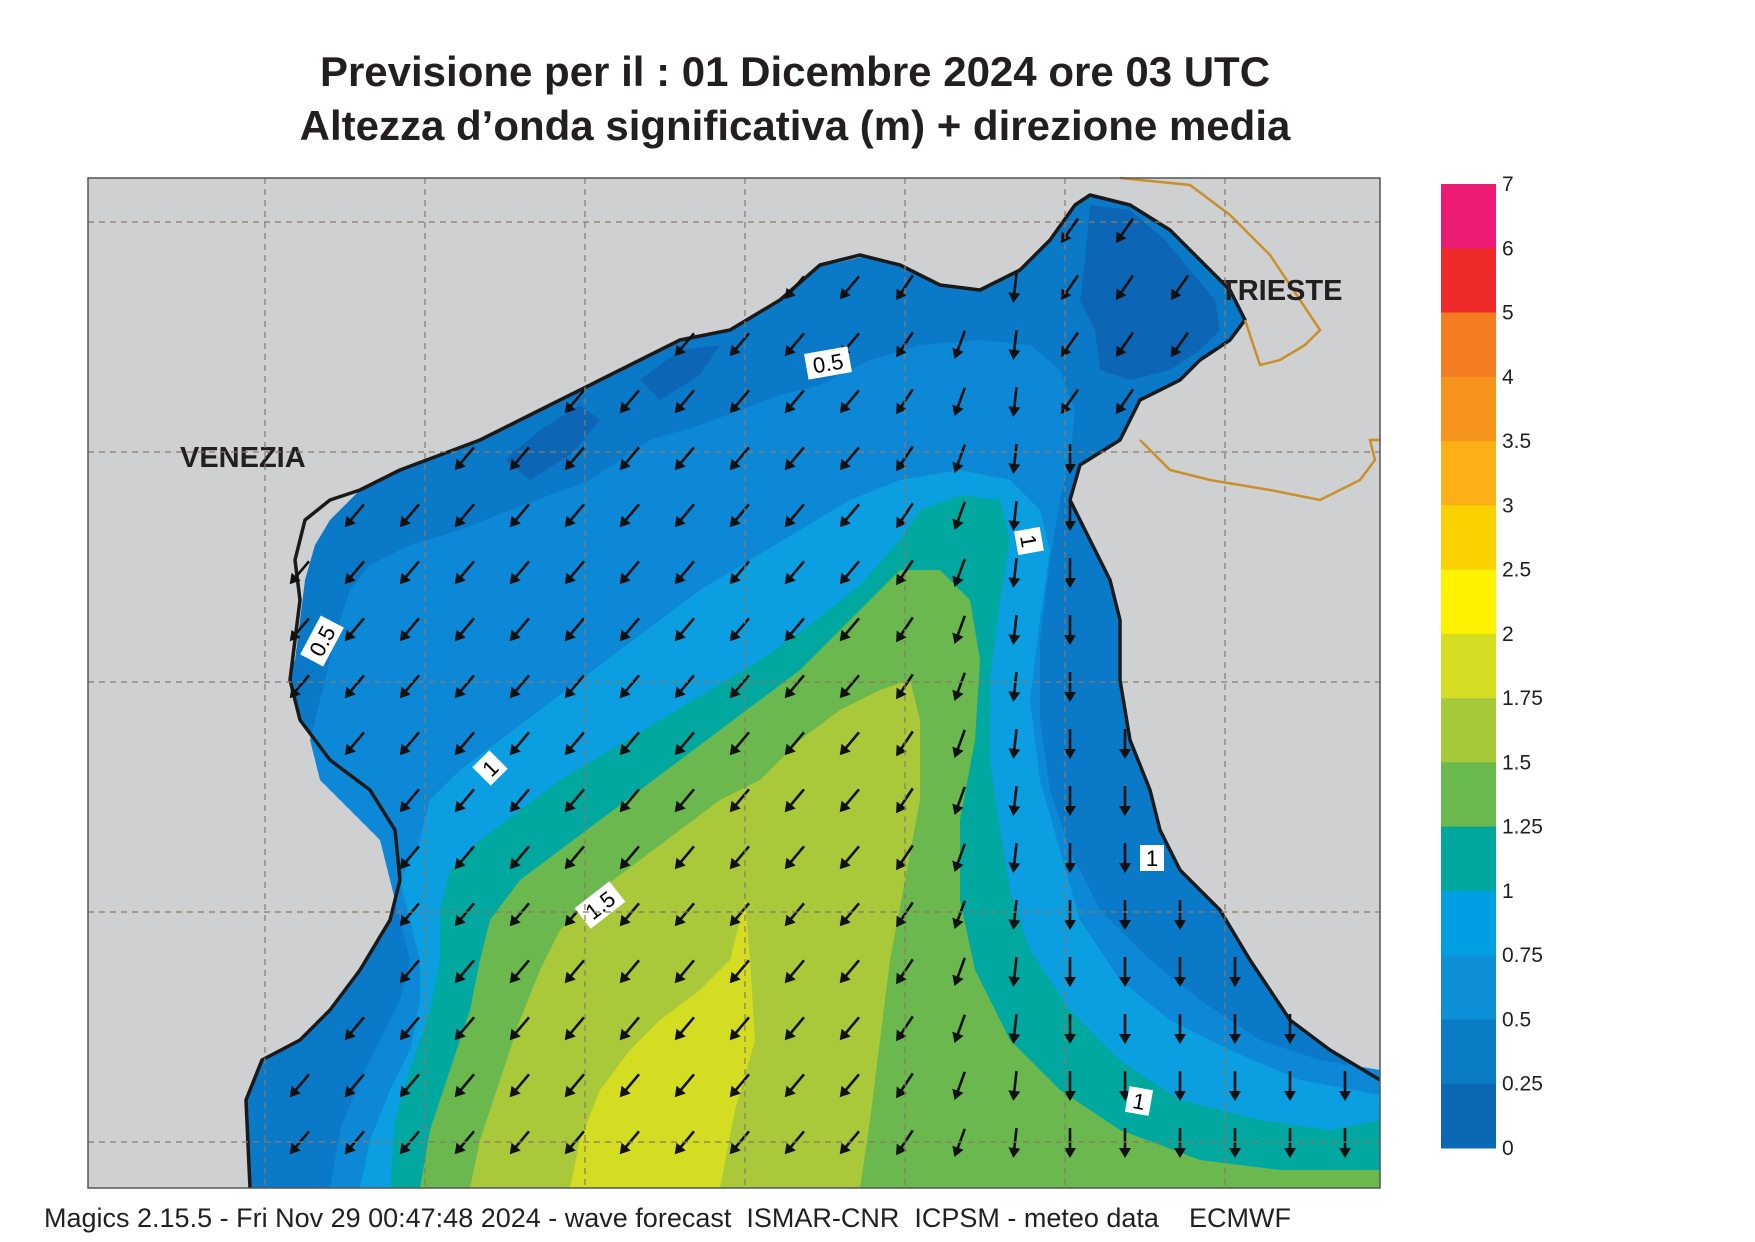 Image resolution: width=1755 pixels, height=1242 pixels. I want to click on colorbar-tick-label: 2, so click(1508, 634).